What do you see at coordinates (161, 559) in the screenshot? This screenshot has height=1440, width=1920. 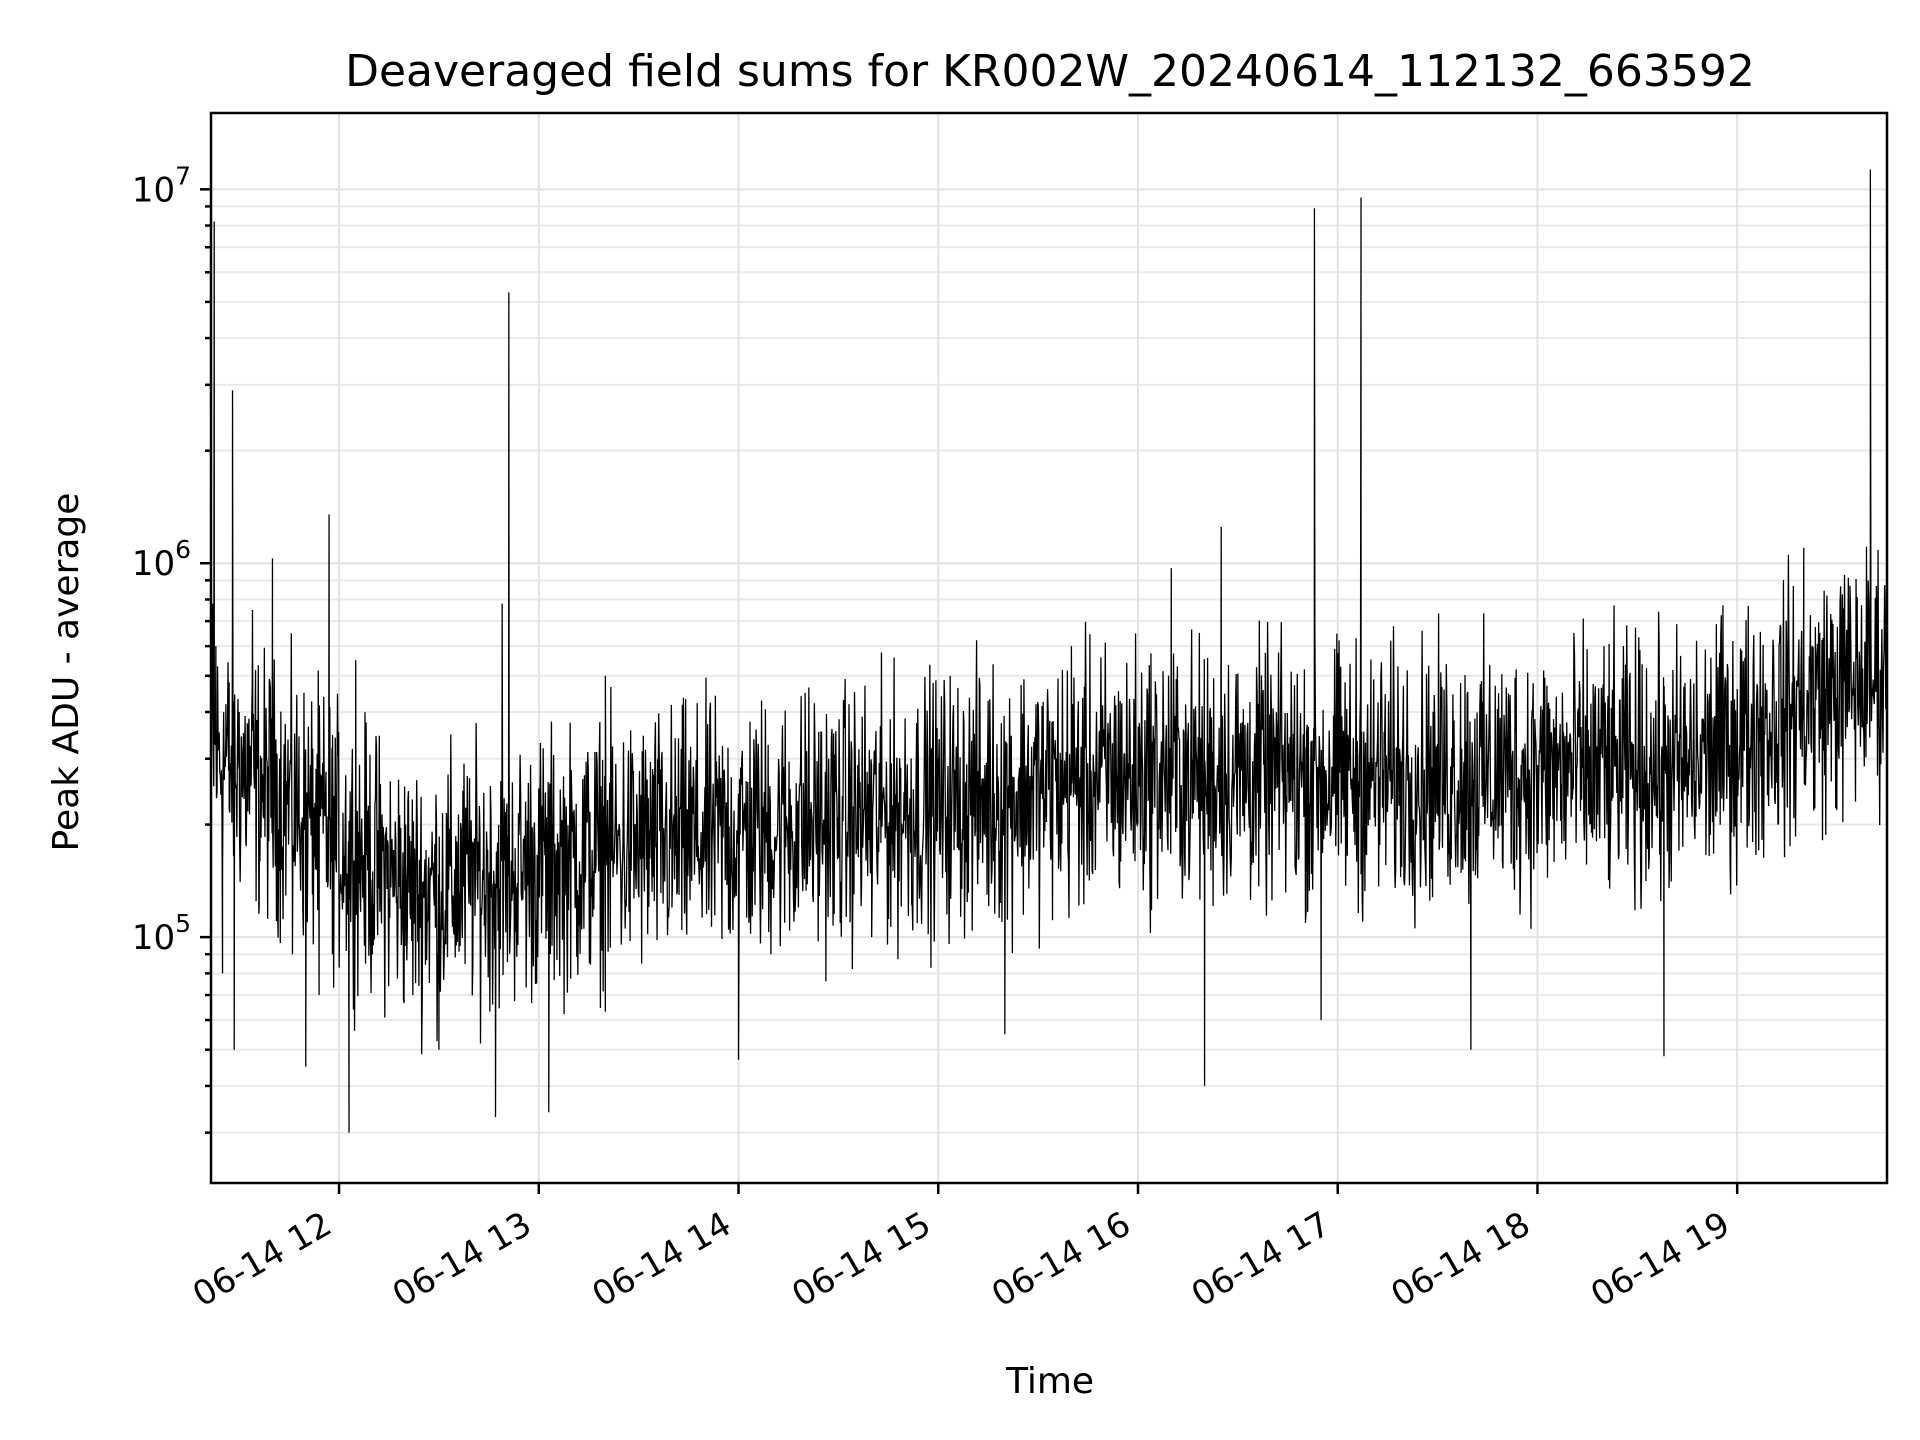 I see `y-tick-label: 10⁶` at bounding box center [161, 559].